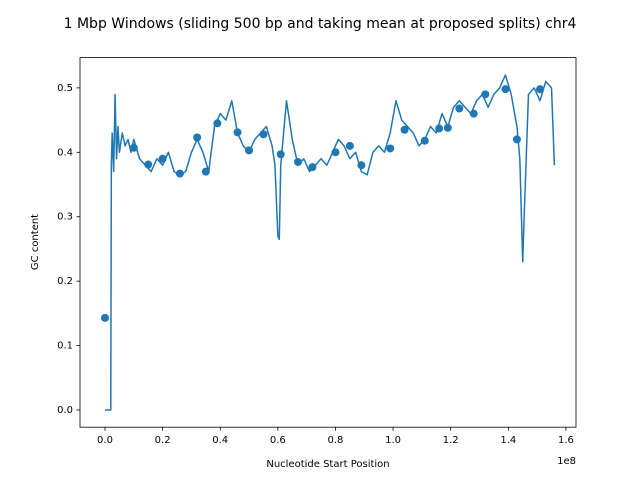  I want to click on y-axis-label: GC content, so click(35, 242).